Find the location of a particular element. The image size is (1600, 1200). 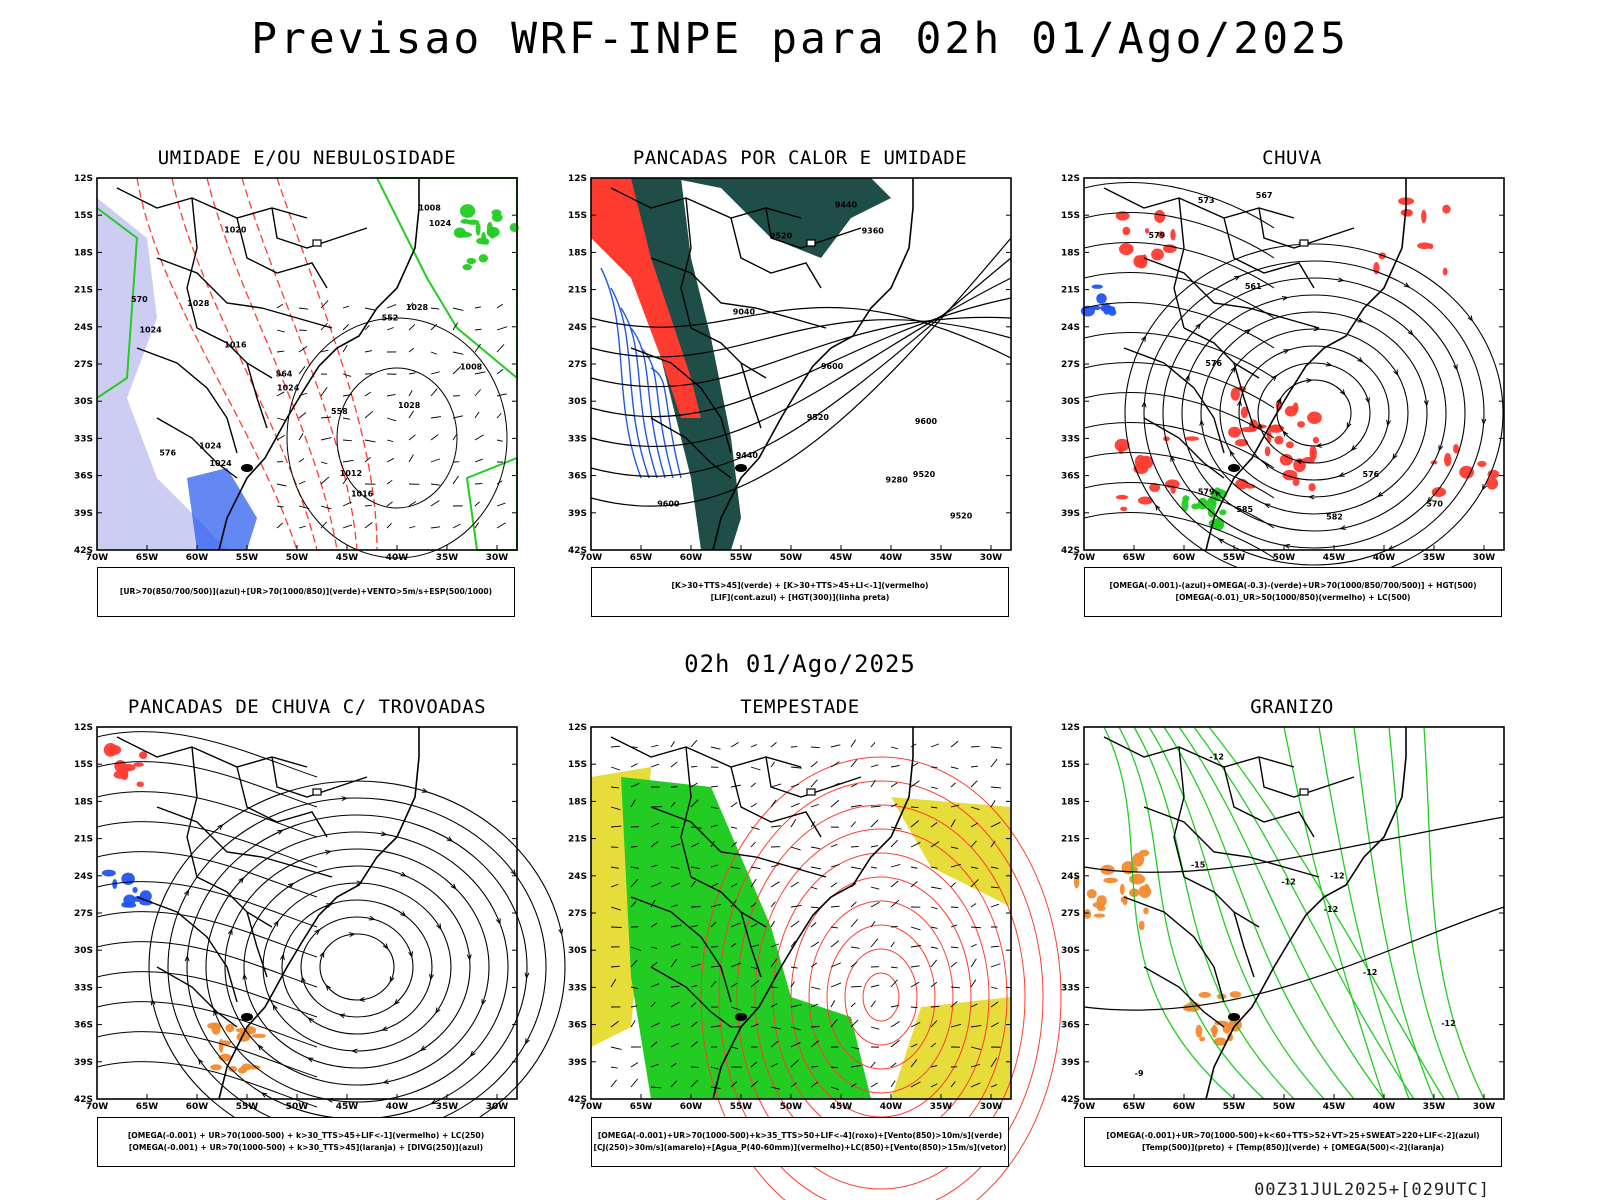

contour-label: 579 is located at coordinates (1156, 235).